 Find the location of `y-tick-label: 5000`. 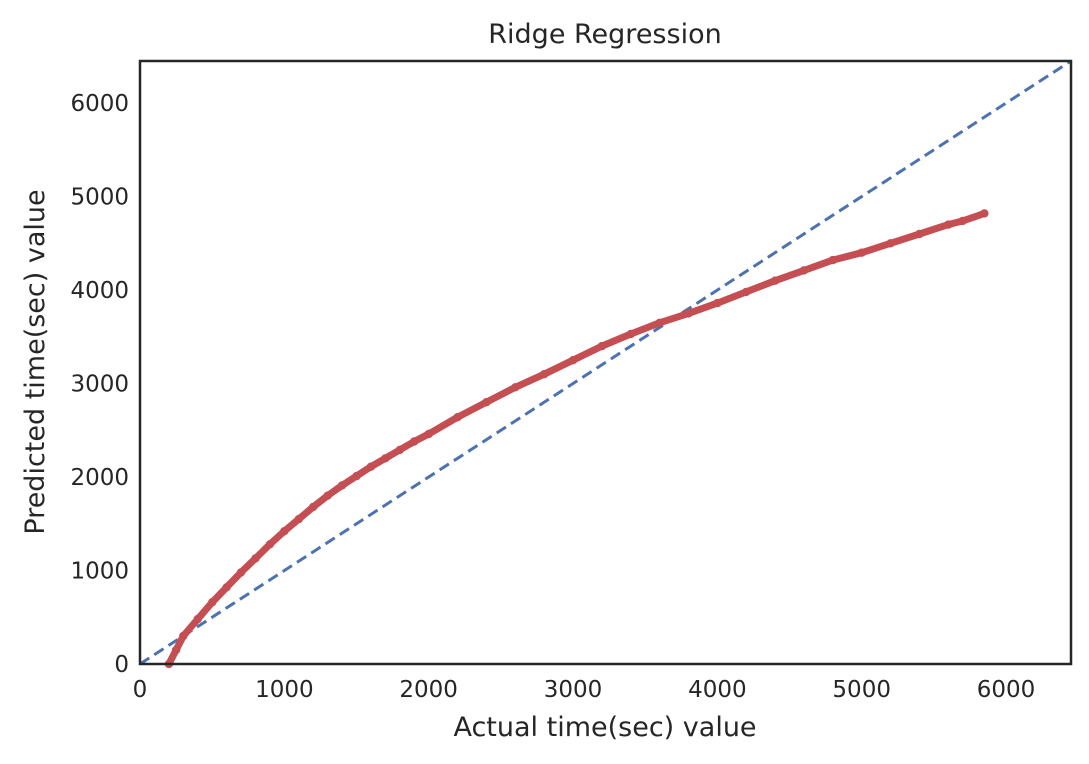

y-tick-label: 5000 is located at coordinates (99, 198).